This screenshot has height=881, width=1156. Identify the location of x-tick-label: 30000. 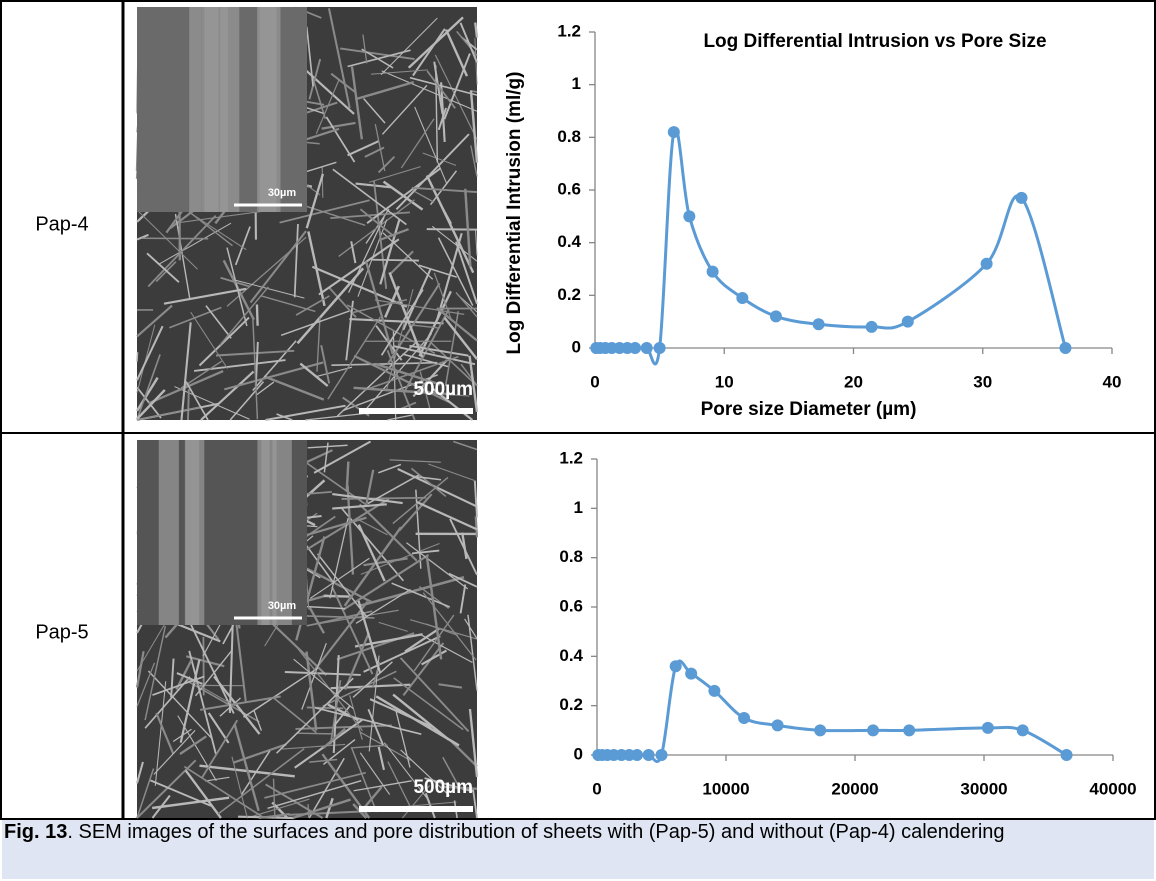
(983, 788).